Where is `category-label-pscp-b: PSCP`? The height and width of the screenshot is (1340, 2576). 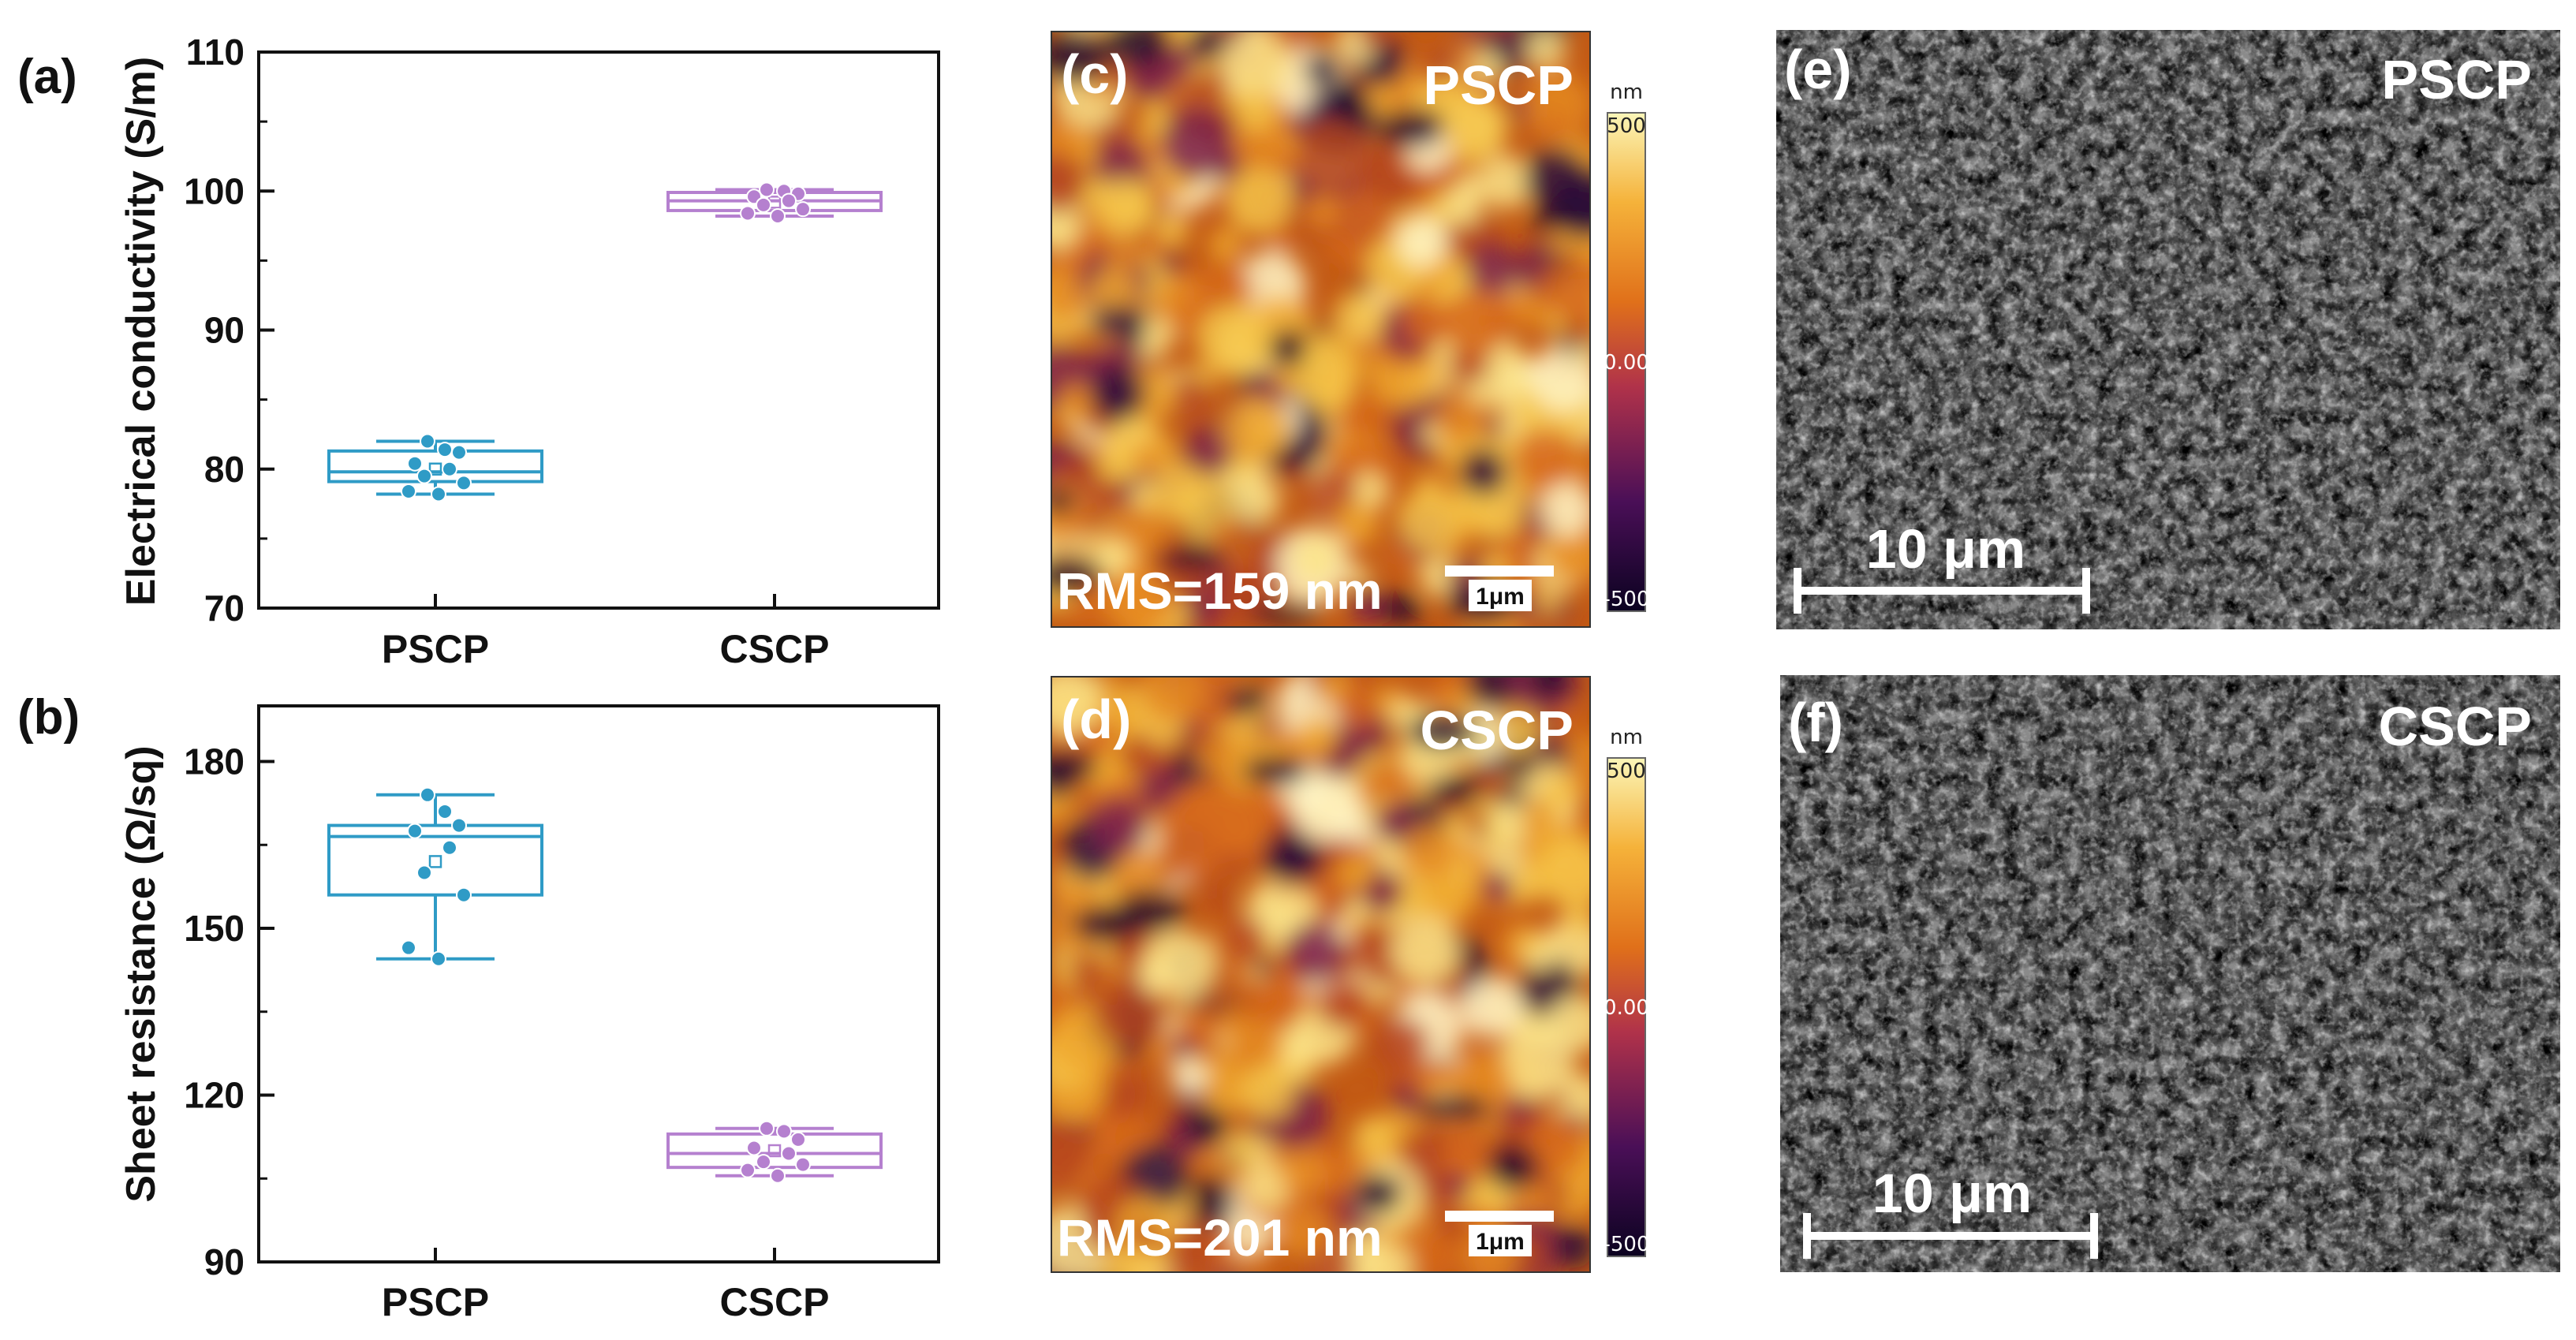 category-label-pscp-b: PSCP is located at coordinates (435, 1302).